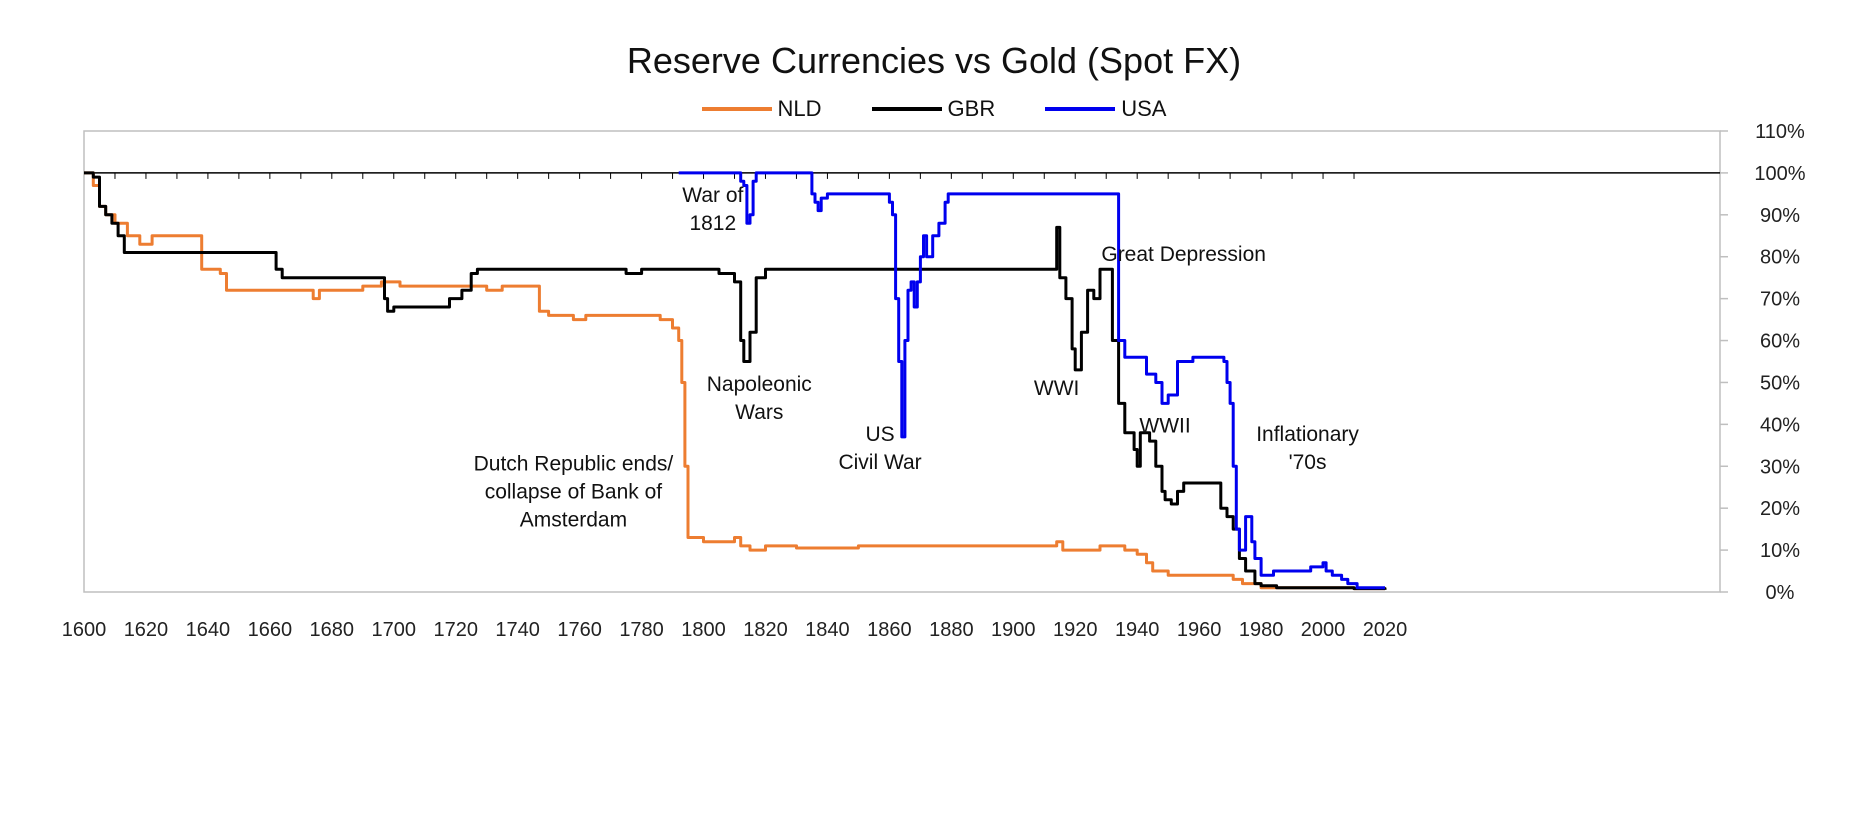 This screenshot has height=816, width=1868. I want to click on annotation-text: '70s, so click(1308, 462).